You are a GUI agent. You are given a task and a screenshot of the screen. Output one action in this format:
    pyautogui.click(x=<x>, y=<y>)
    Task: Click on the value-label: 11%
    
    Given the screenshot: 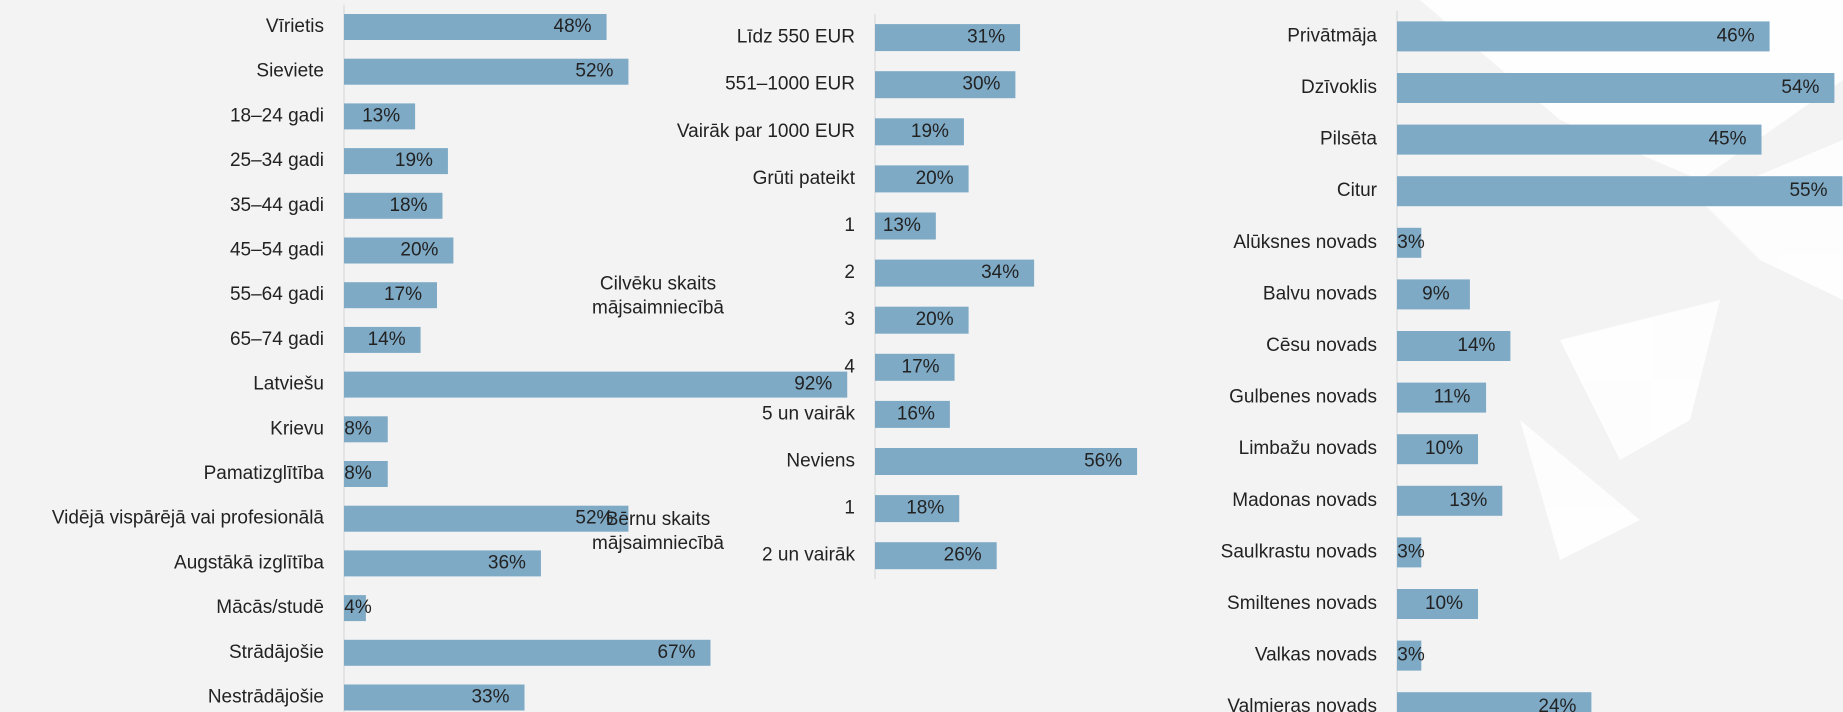 What is the action you would take?
    pyautogui.click(x=1452, y=397)
    